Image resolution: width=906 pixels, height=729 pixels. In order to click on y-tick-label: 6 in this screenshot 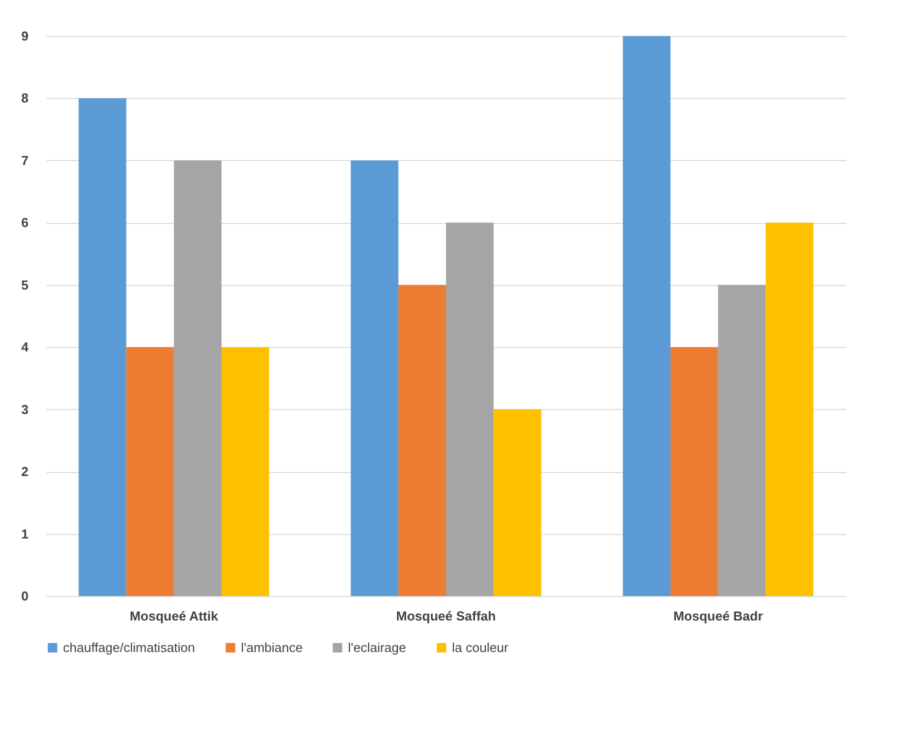, I will do `click(24, 222)`.